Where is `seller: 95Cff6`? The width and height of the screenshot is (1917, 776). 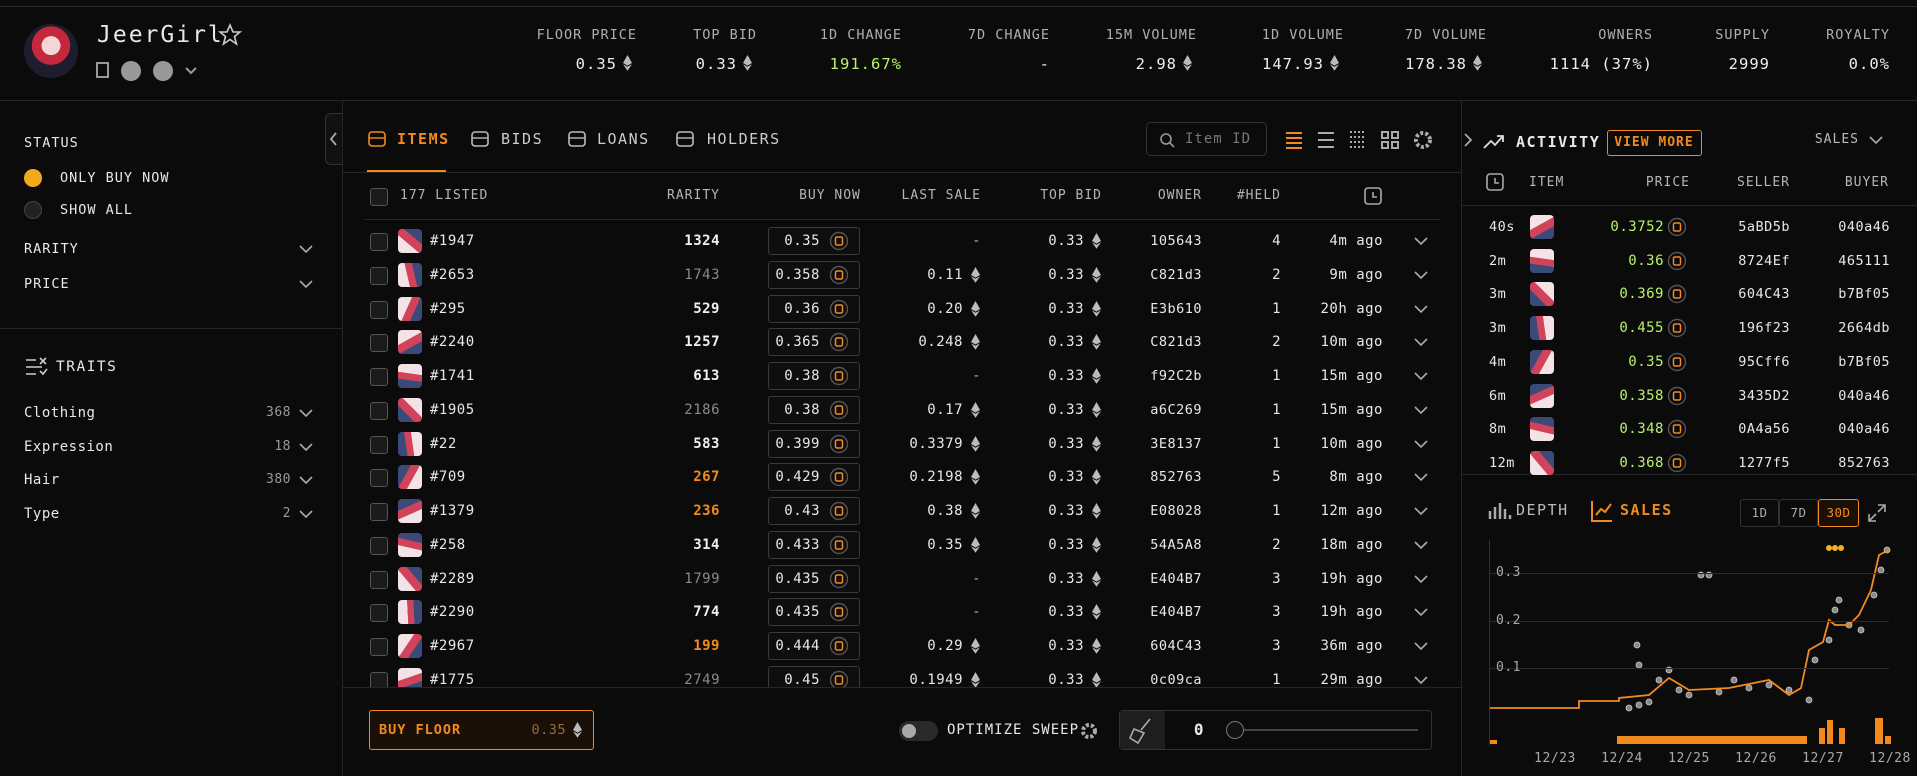
seller: 95Cff6 is located at coordinates (1764, 361).